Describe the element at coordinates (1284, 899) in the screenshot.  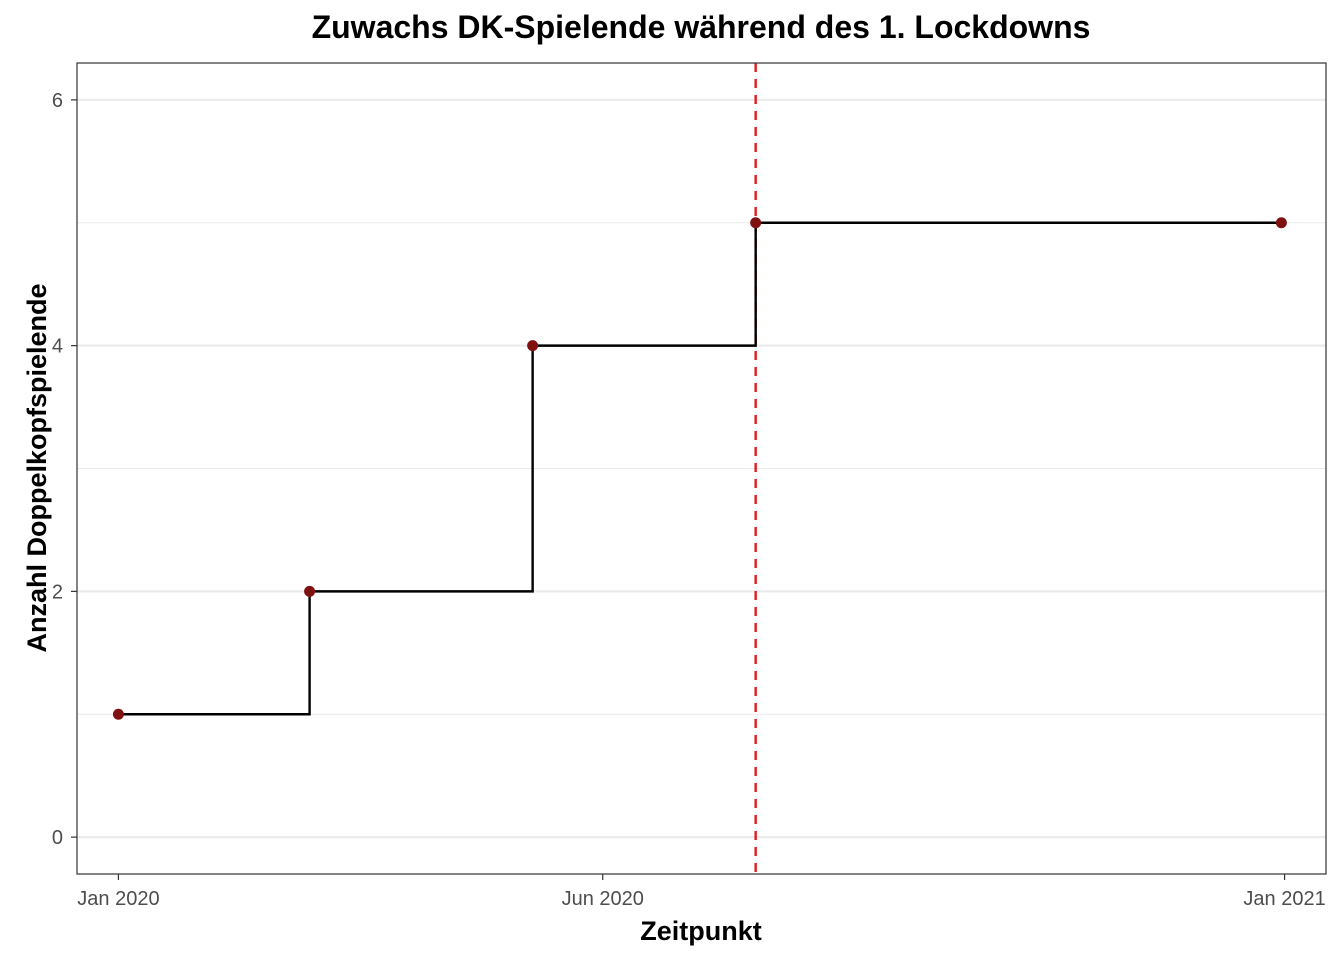
I see `x-tick-label: Jan 2021` at that location.